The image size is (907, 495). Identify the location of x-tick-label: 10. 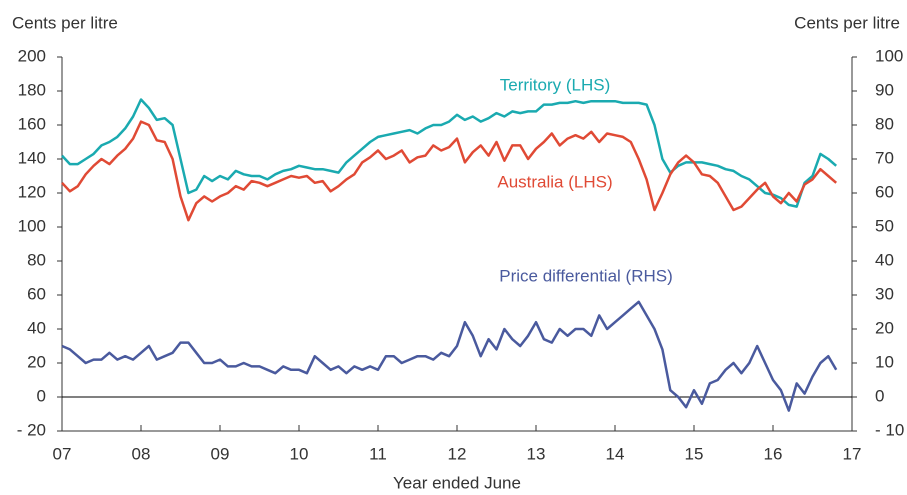
(299, 453).